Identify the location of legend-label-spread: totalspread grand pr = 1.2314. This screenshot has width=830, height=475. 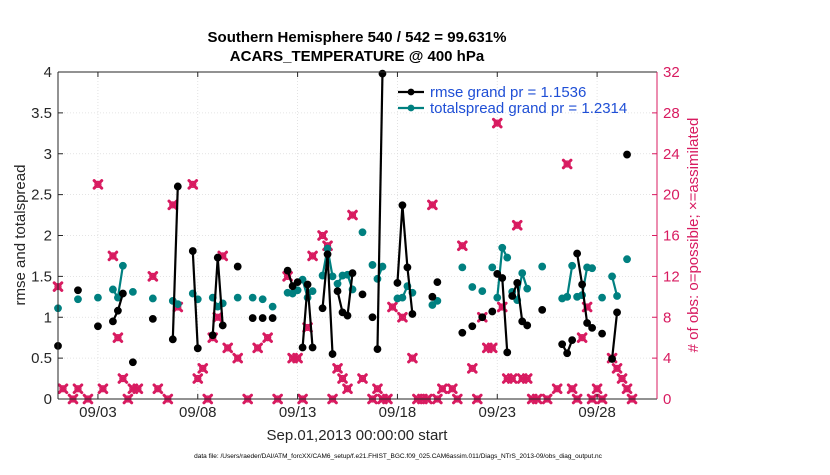
(528, 108).